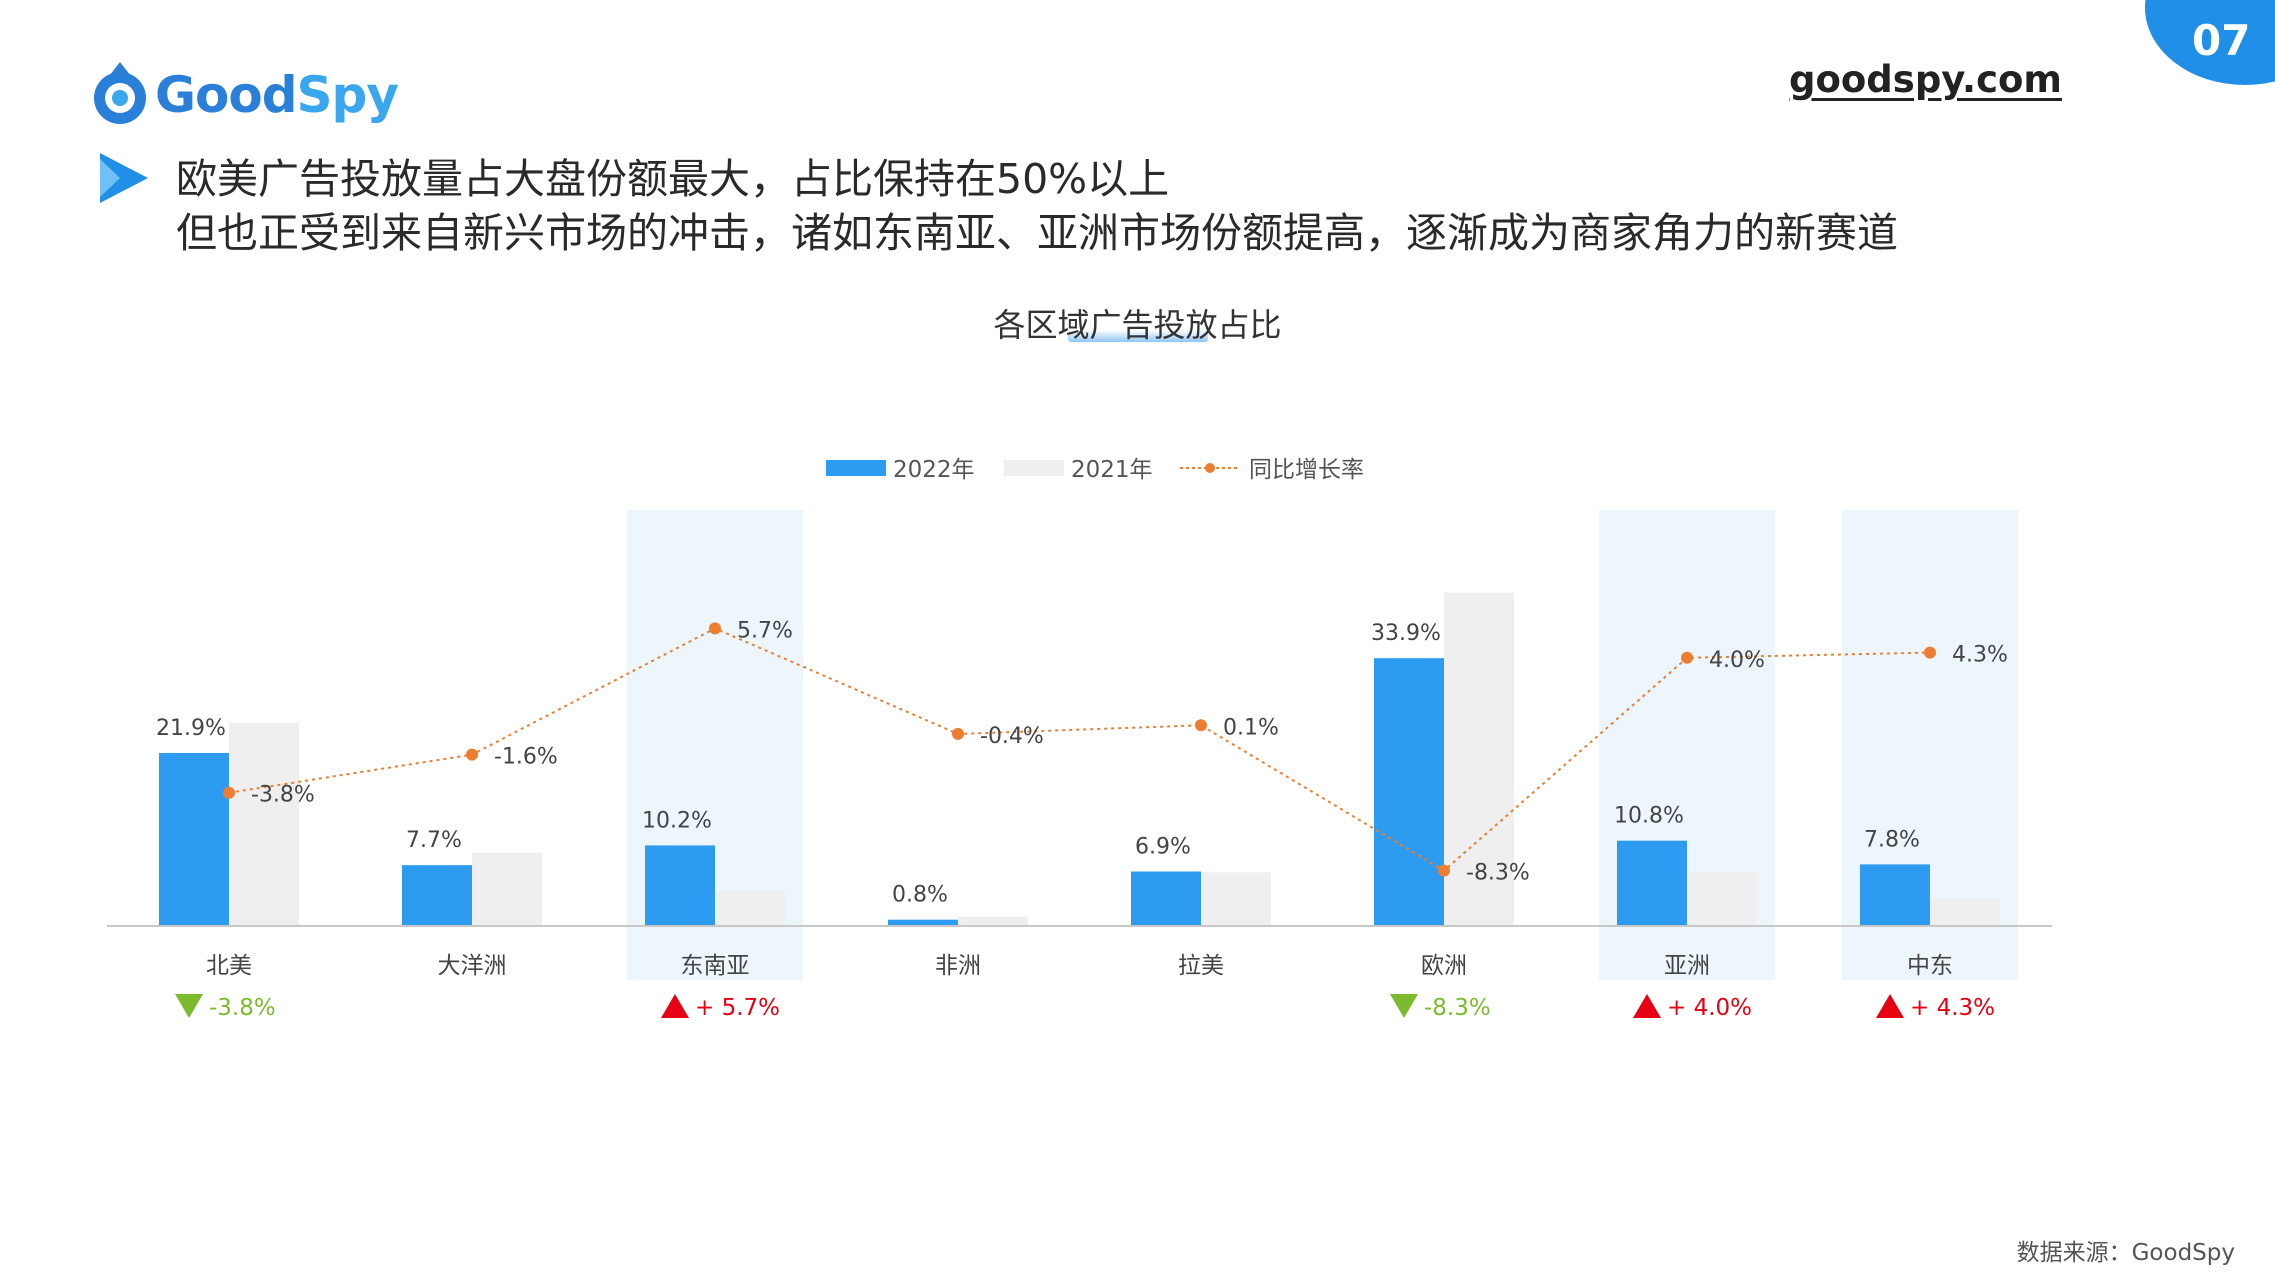 This screenshot has height=1280, width=2275. I want to click on logo-wordmark: GoodSpy, so click(277, 95).